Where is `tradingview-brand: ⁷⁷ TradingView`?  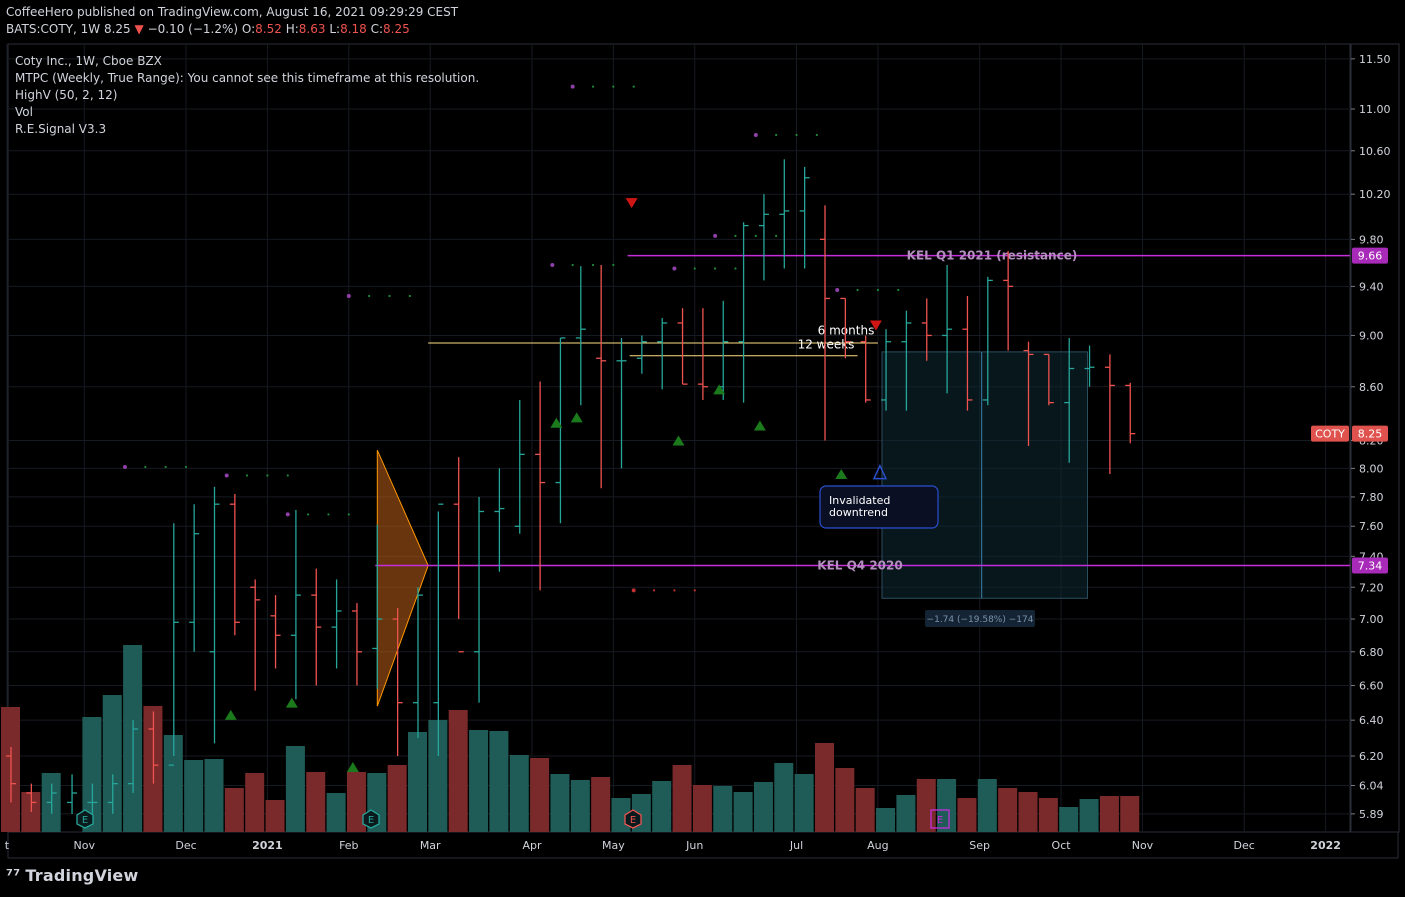
tradingview-brand: ⁷⁷ TradingView is located at coordinates (72, 875).